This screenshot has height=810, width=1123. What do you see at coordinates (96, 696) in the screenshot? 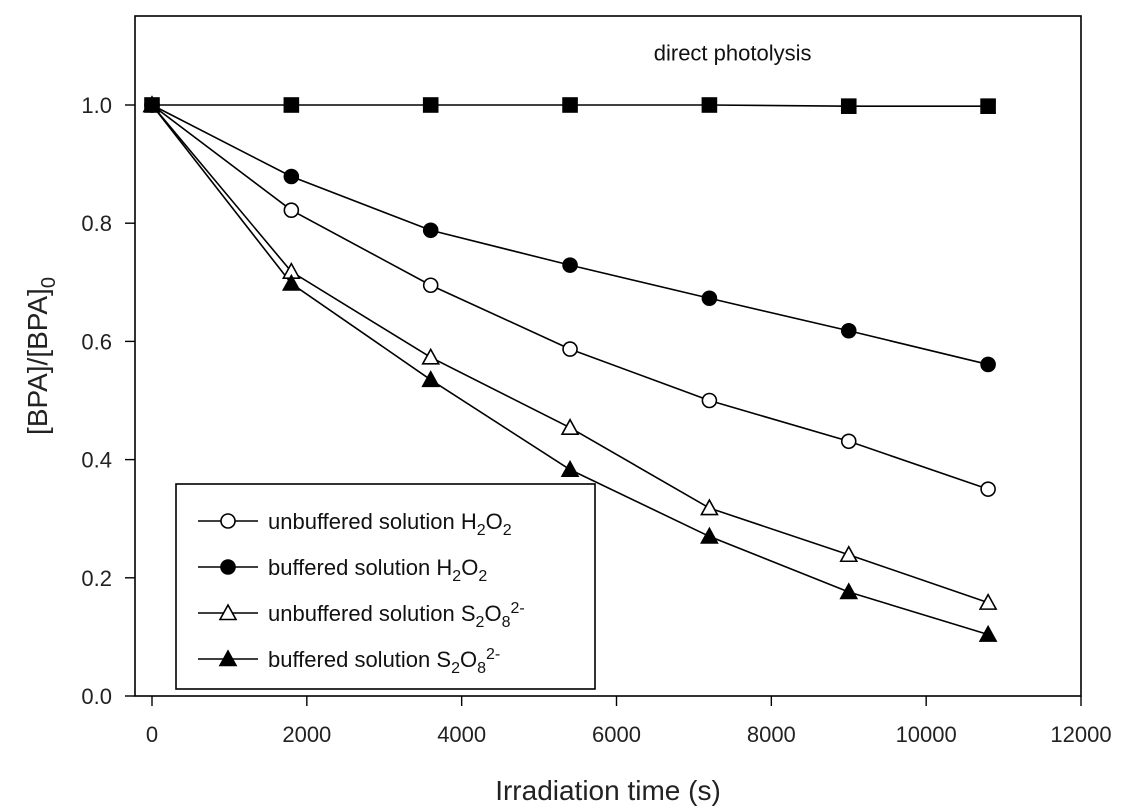
I see `y-tick-label: 0.0` at bounding box center [96, 696].